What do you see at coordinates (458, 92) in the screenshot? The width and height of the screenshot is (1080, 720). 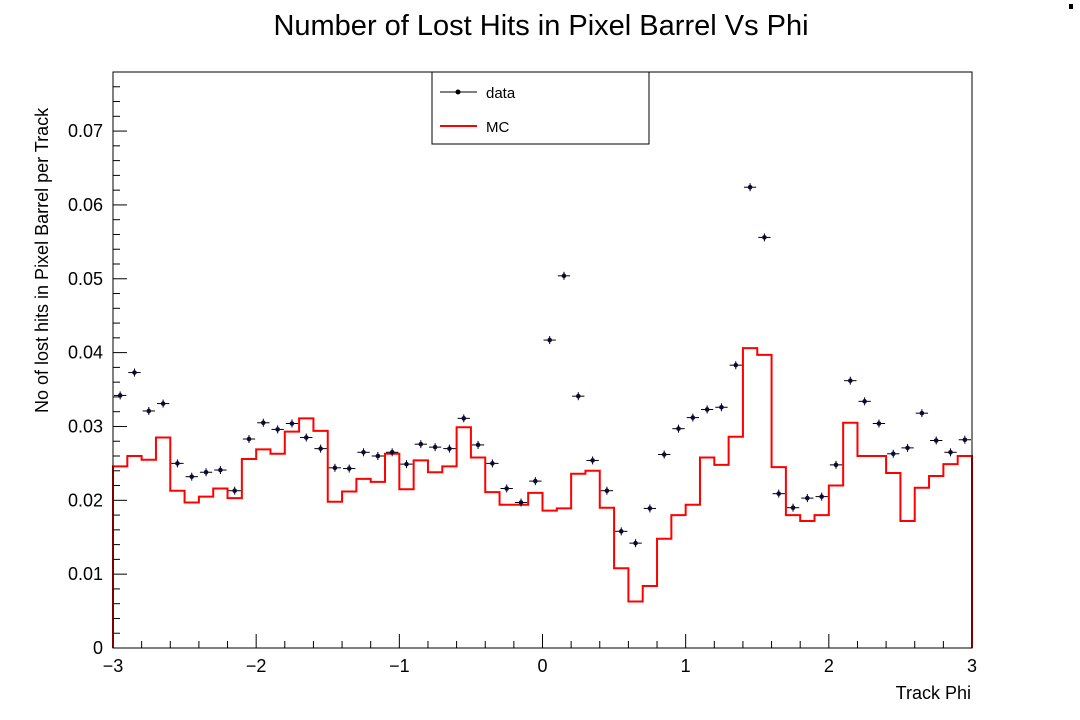 I see `legend-data-marker` at bounding box center [458, 92].